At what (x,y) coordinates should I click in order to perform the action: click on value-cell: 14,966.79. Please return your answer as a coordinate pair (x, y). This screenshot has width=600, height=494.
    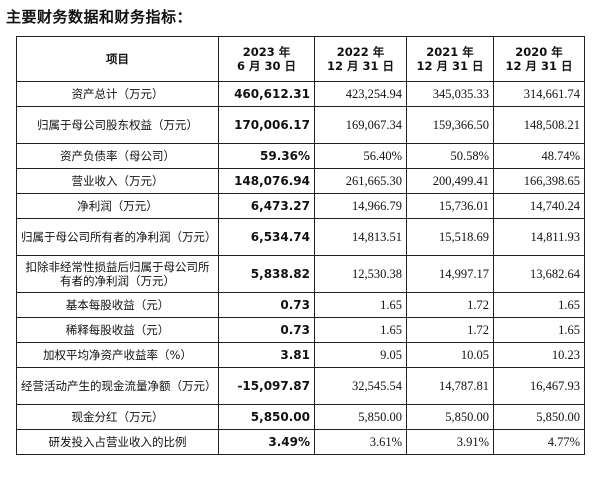
    Looking at the image, I should click on (360, 206).